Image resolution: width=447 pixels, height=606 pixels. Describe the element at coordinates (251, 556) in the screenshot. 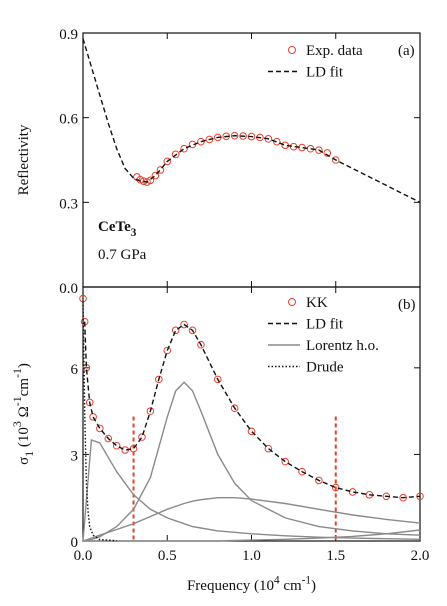

I see `x-tick-label: 1.0` at that location.